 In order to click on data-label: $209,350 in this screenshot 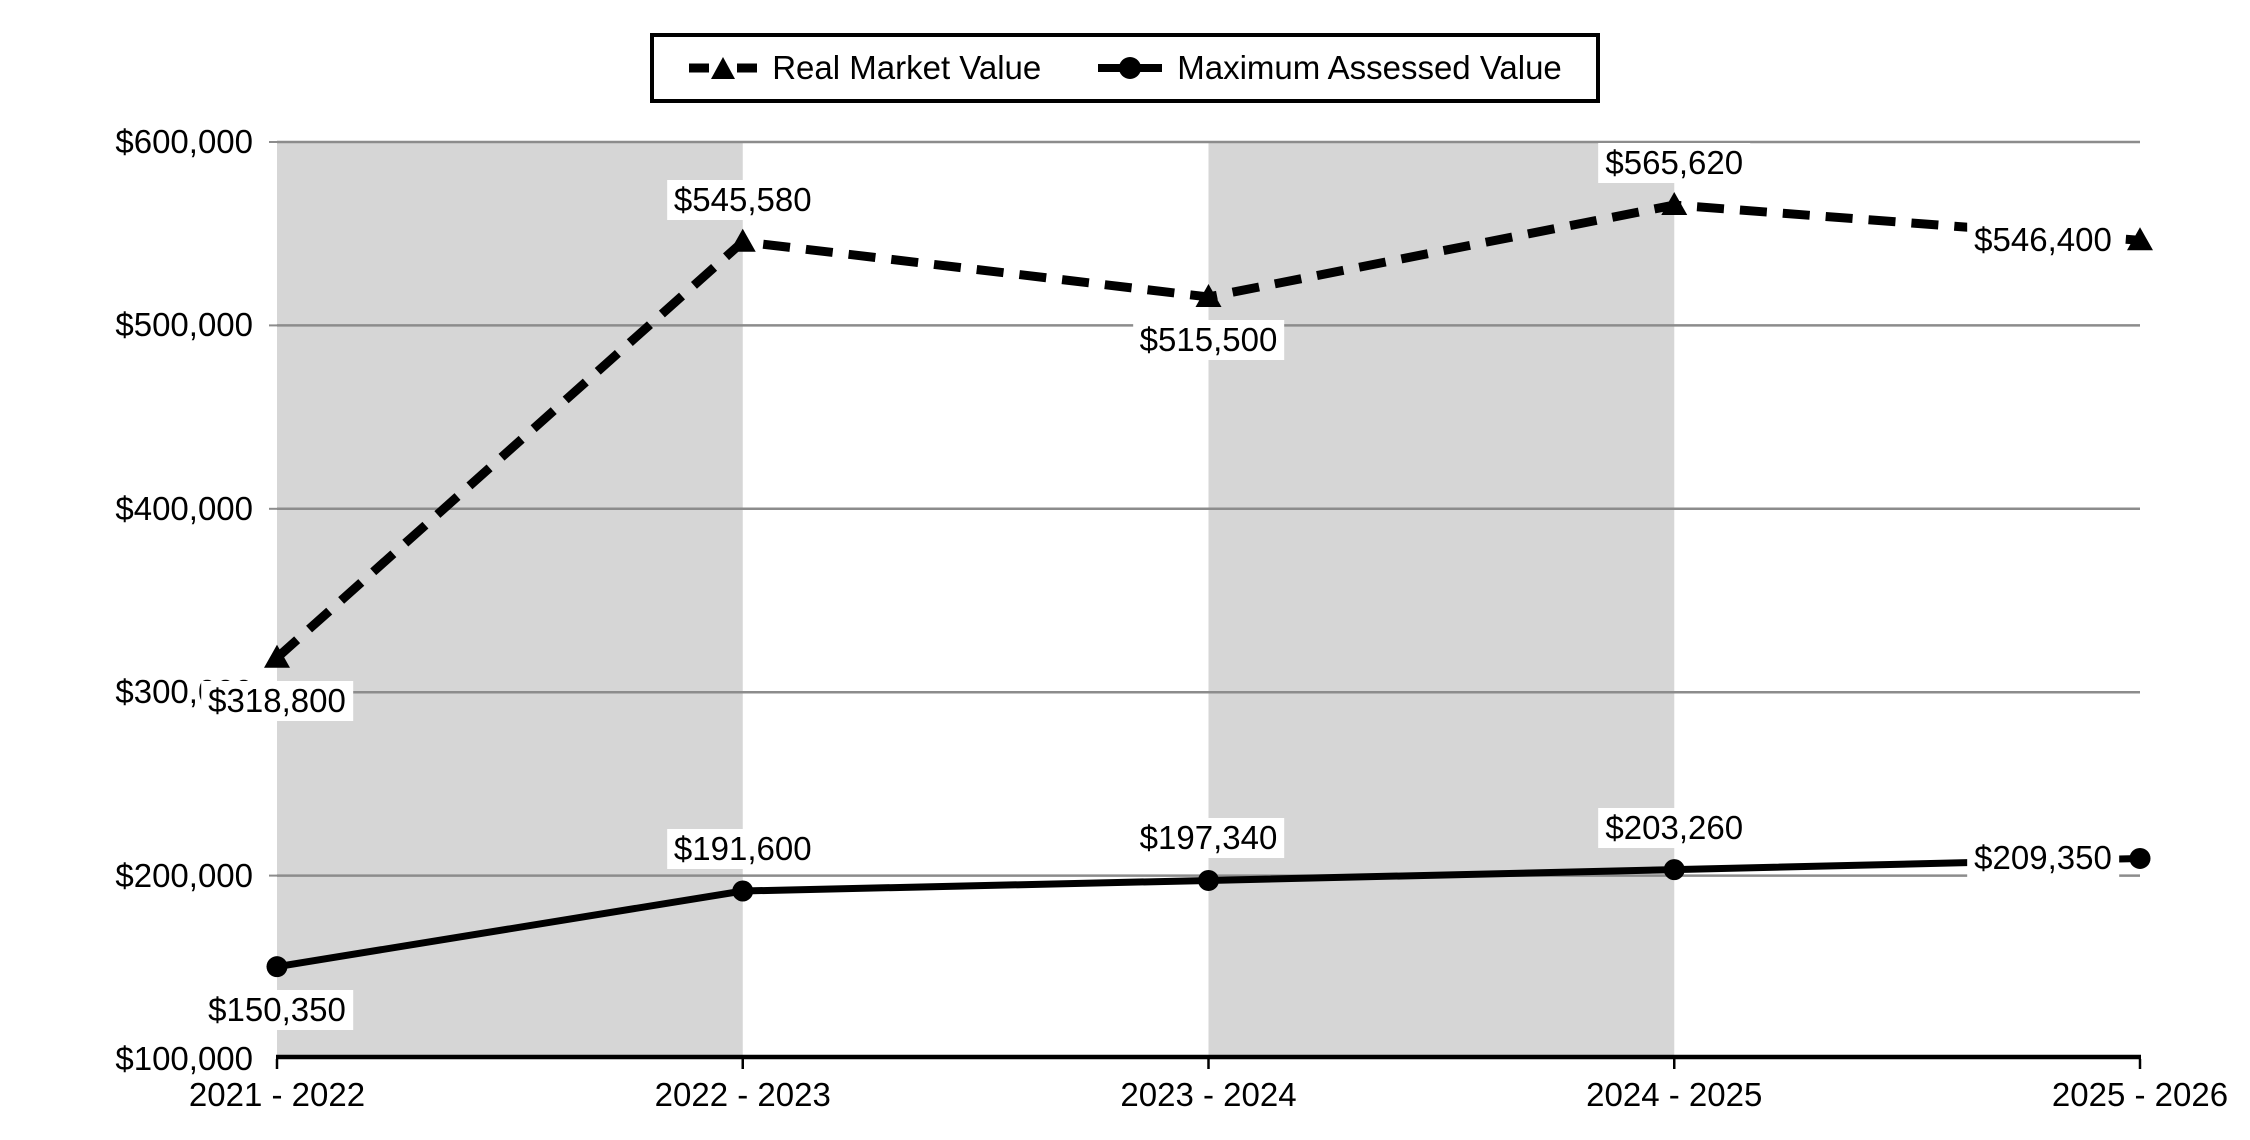, I will do `click(2043, 858)`.